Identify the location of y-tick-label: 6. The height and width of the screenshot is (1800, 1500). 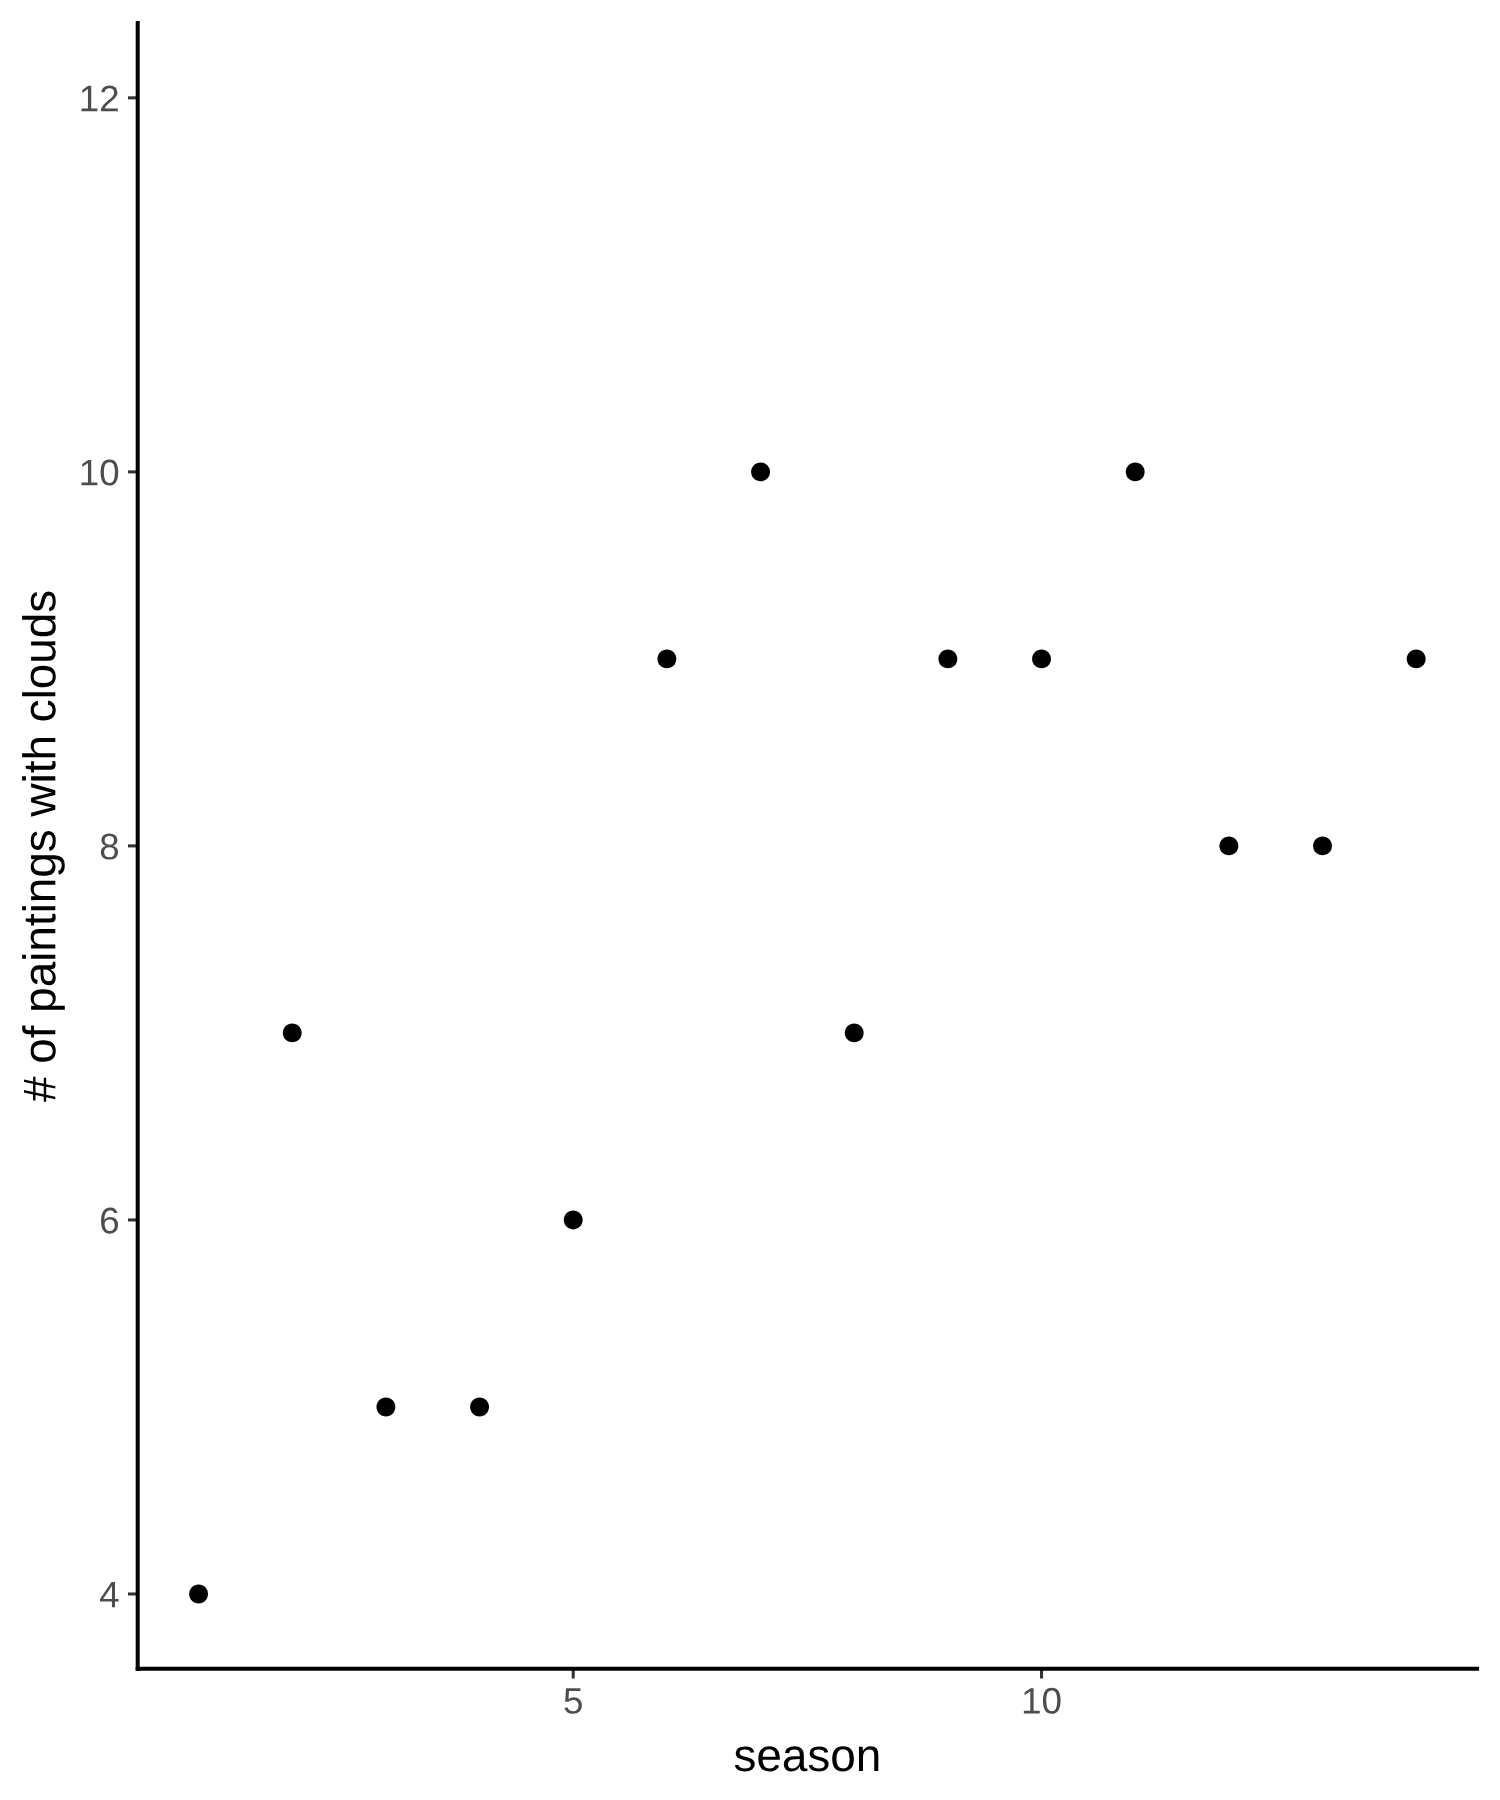
(110, 1220).